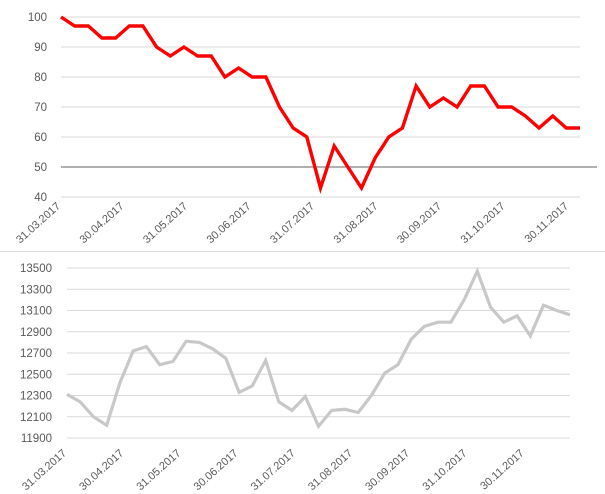  I want to click on top-y-axis: 100 90 80 70 60 50 40, so click(37, 108).